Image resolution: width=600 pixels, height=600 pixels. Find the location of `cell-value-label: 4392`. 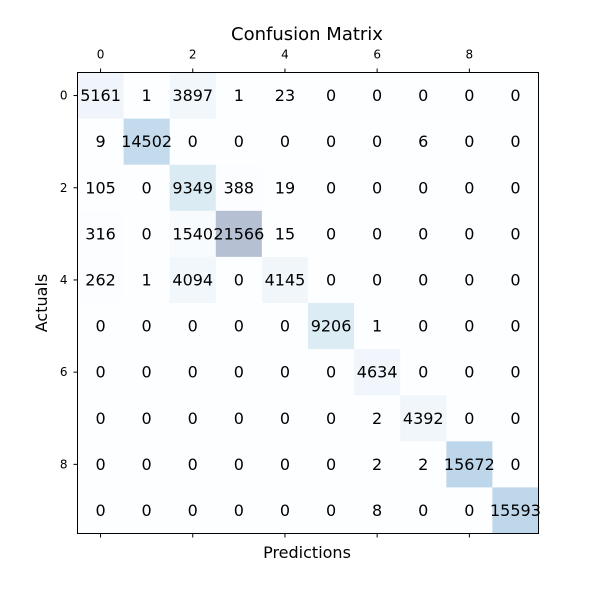

cell-value-label: 4392 is located at coordinates (423, 418).